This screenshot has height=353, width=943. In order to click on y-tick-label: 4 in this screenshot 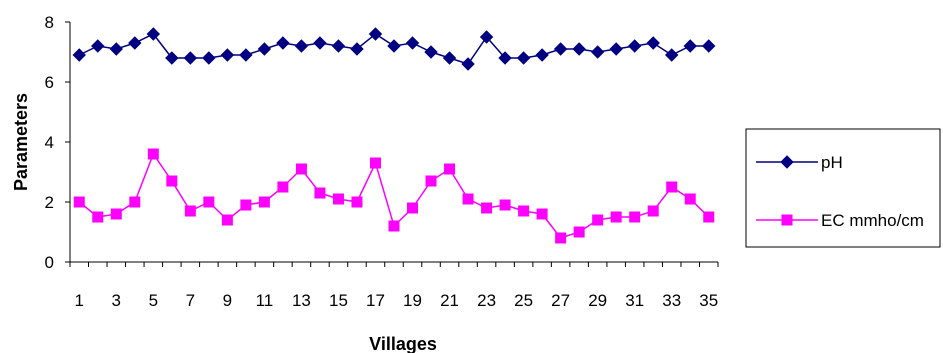, I will do `click(49, 142)`.